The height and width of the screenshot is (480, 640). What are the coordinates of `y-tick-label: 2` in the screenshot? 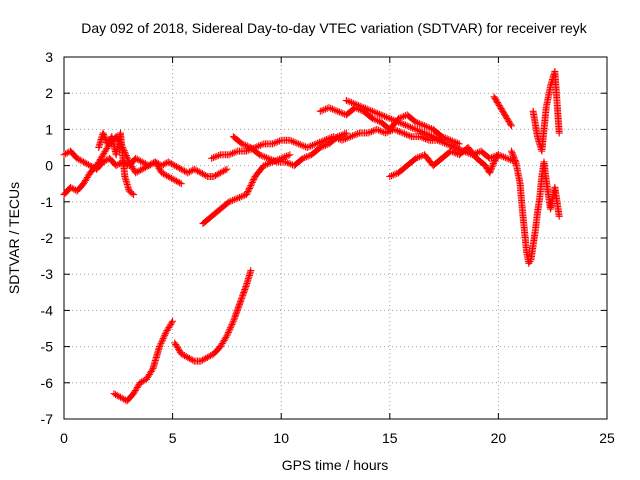 It's located at (49, 93).